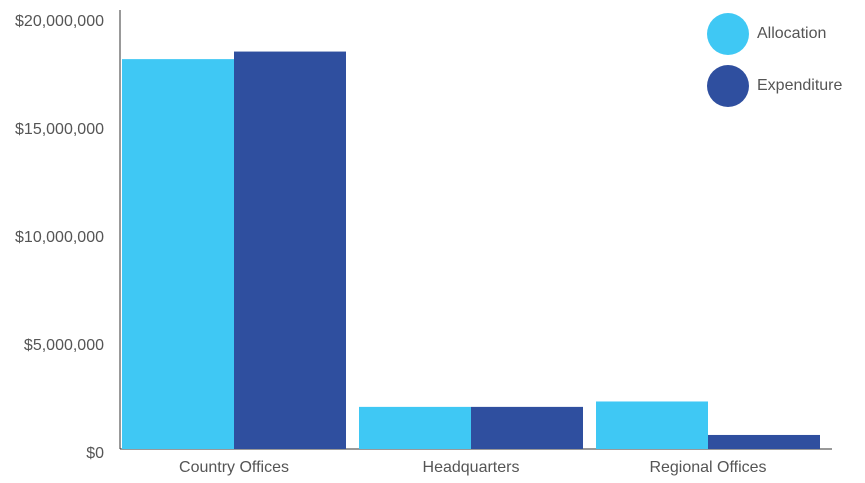 The image size is (865, 483). What do you see at coordinates (234, 467) in the screenshot?
I see `x-tick-label: Country Offices` at bounding box center [234, 467].